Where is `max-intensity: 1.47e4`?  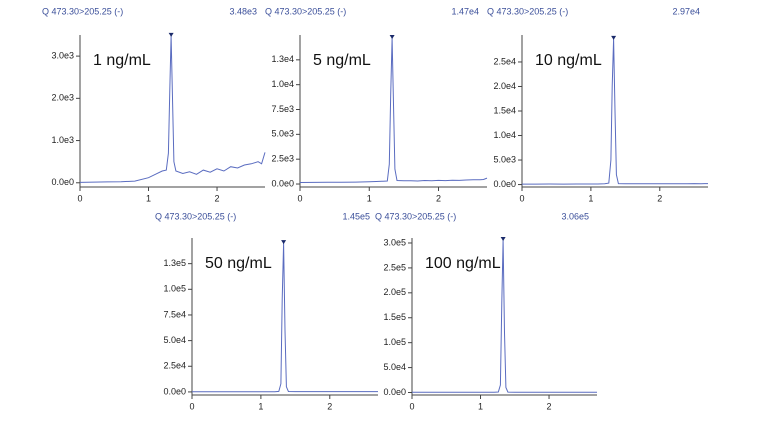
max-intensity: 1.47e4 is located at coordinates (465, 11).